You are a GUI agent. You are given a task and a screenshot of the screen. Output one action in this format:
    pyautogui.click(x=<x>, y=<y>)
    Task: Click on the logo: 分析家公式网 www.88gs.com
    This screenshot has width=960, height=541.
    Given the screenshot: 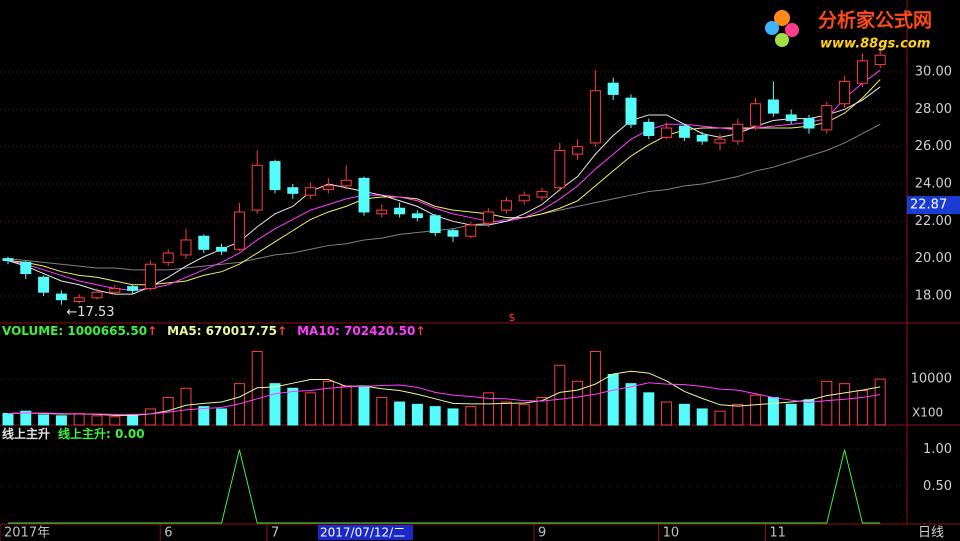 What is the action you would take?
    pyautogui.click(x=848, y=30)
    